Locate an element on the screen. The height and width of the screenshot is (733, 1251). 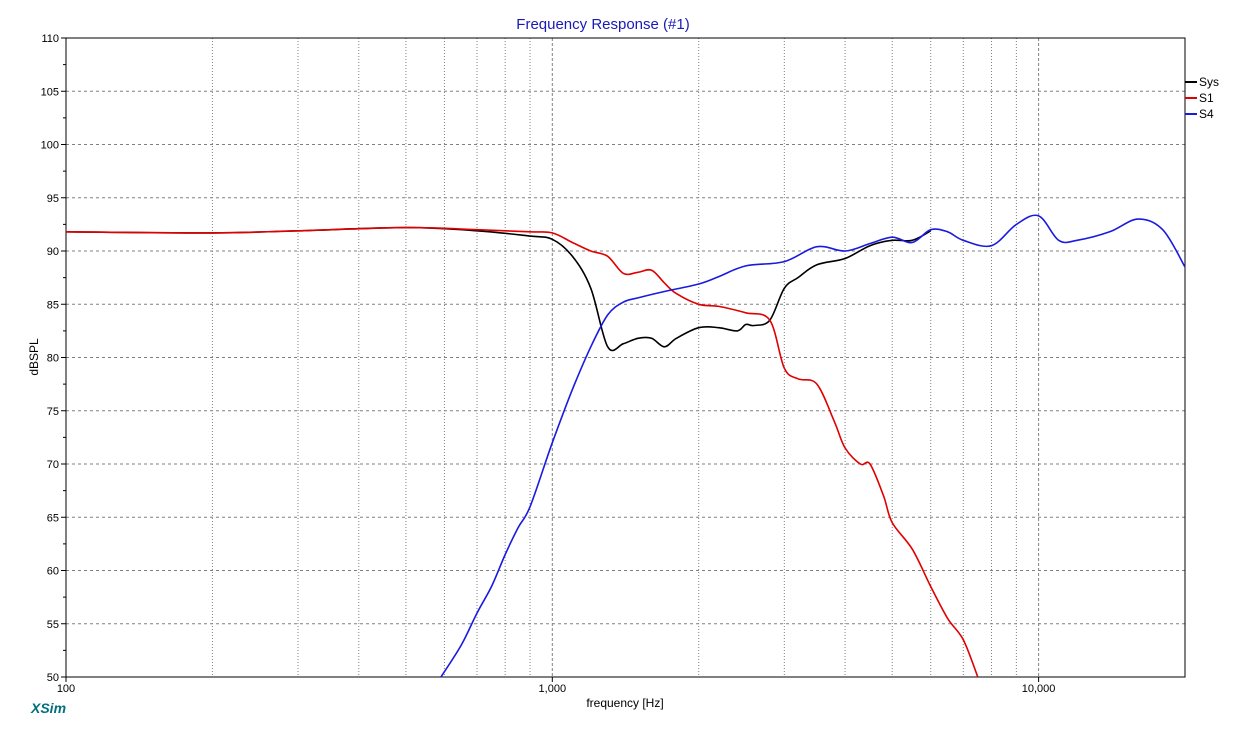
y-tick-label: 70 is located at coordinates (53, 465).